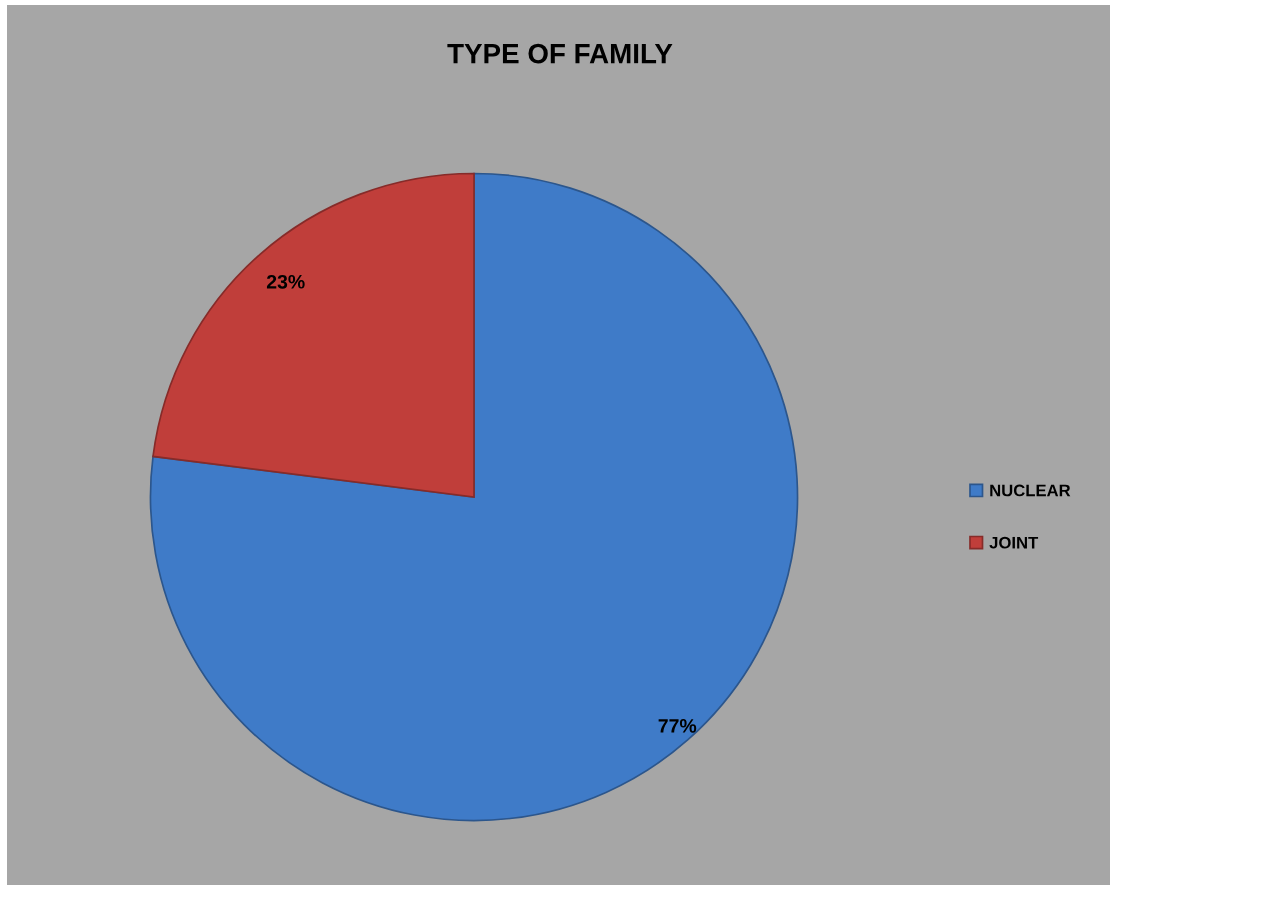 Image resolution: width=1282 pixels, height=904 pixels. I want to click on chart-title: TYPE OF FAMILY, so click(560, 53).